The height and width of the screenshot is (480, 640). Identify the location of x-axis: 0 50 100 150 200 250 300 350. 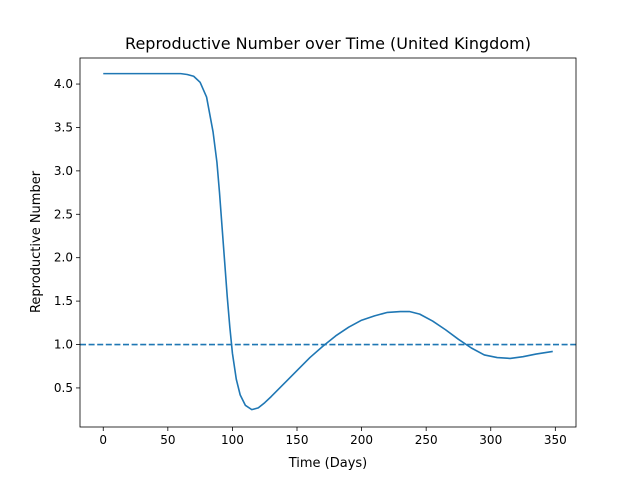
(333, 437).